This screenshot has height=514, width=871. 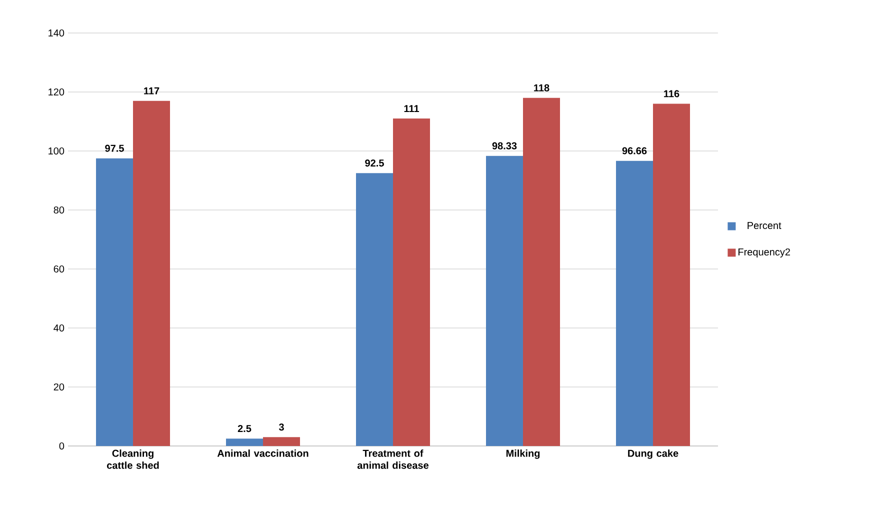 I want to click on y-tick-label: 0, so click(x=61, y=446).